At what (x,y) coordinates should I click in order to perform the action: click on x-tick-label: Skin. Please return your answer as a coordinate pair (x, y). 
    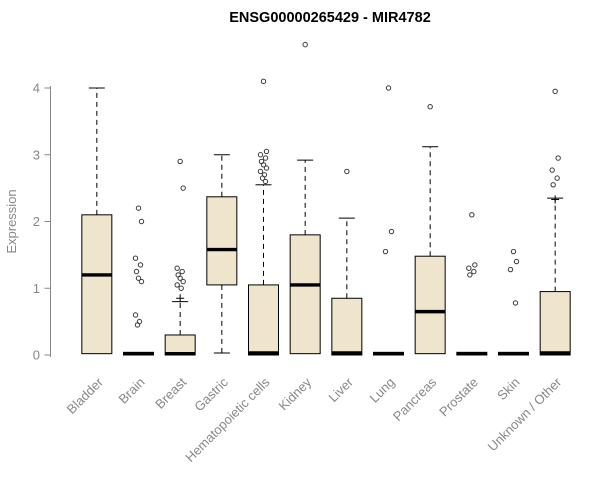
    Looking at the image, I should click on (508, 389).